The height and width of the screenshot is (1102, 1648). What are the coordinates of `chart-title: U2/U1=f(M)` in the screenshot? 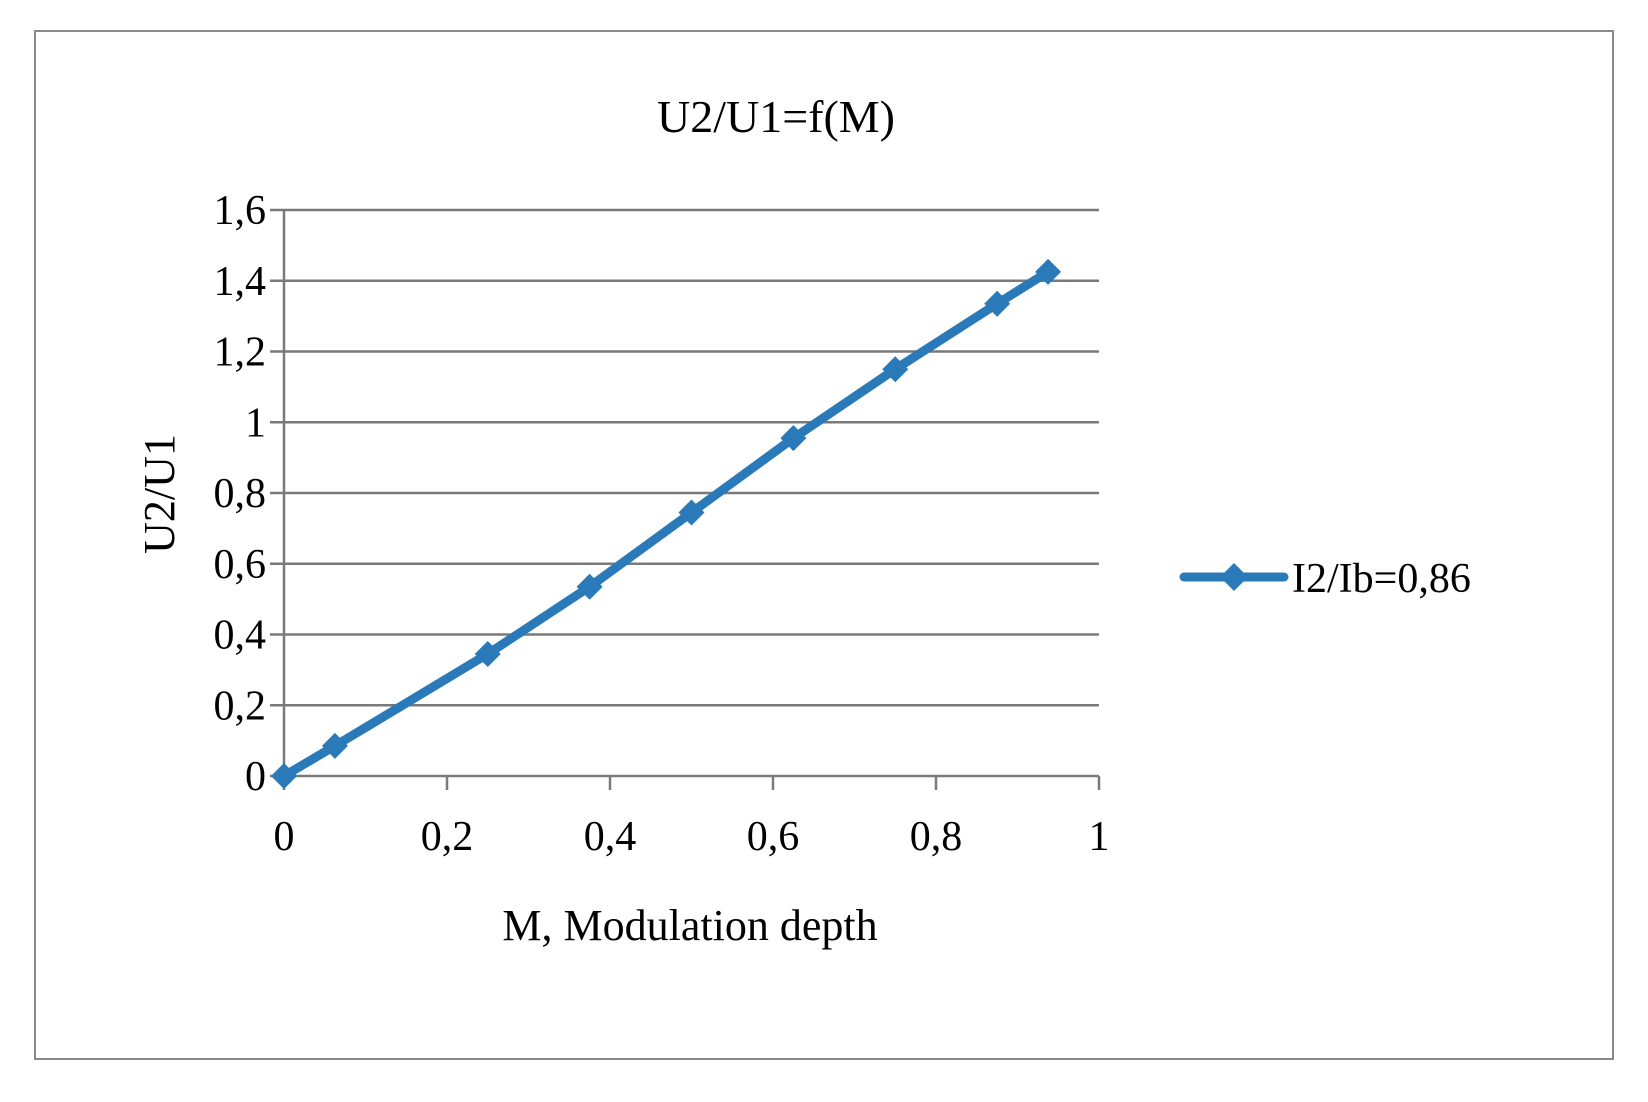 It's located at (776, 116).